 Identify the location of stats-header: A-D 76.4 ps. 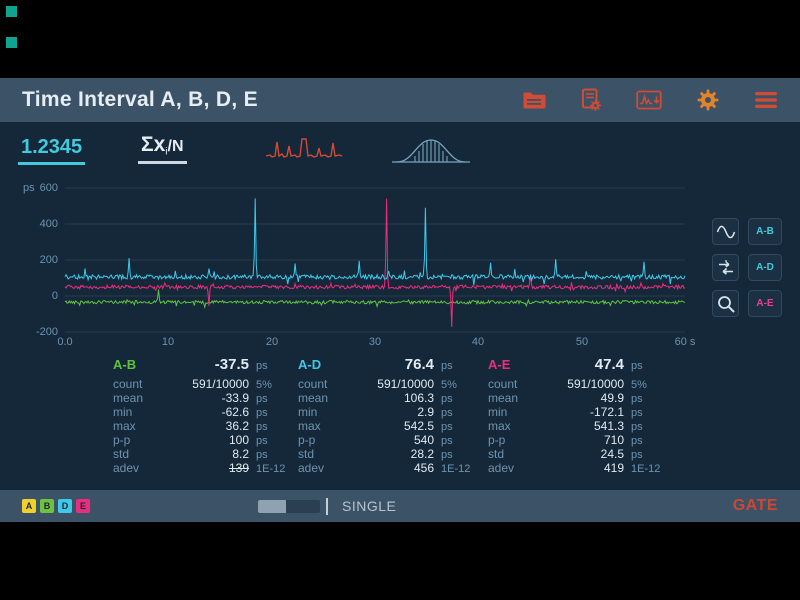
(387, 366).